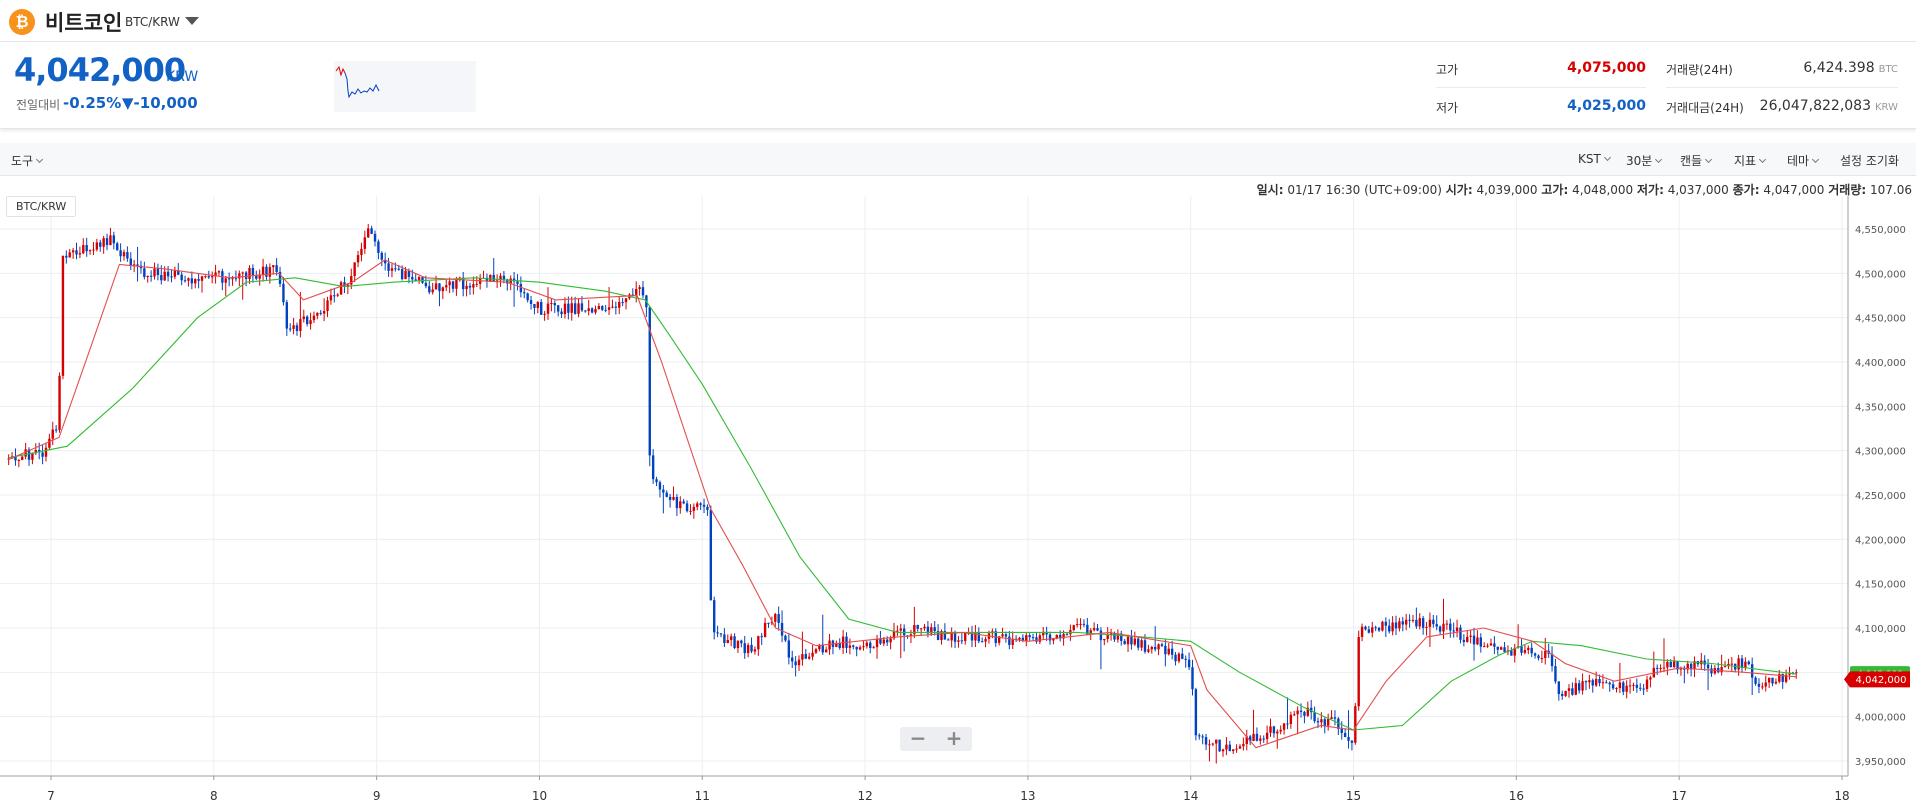 Image resolution: width=1916 pixels, height=809 pixels. Describe the element at coordinates (1594, 159) in the screenshot. I see `timezone-menu: KST` at that location.